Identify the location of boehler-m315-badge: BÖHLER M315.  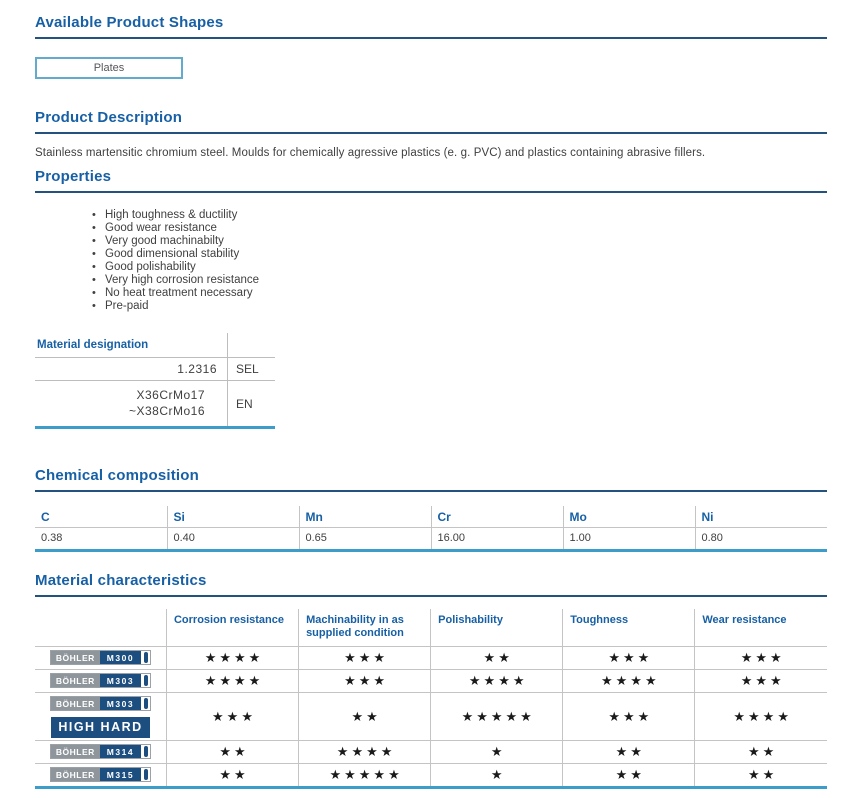
(100, 775).